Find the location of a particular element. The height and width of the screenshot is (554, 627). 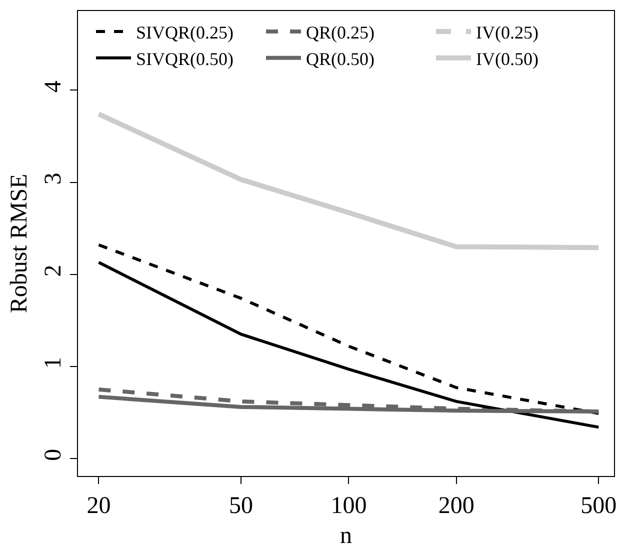

x-tick-label: 50 is located at coordinates (241, 505).